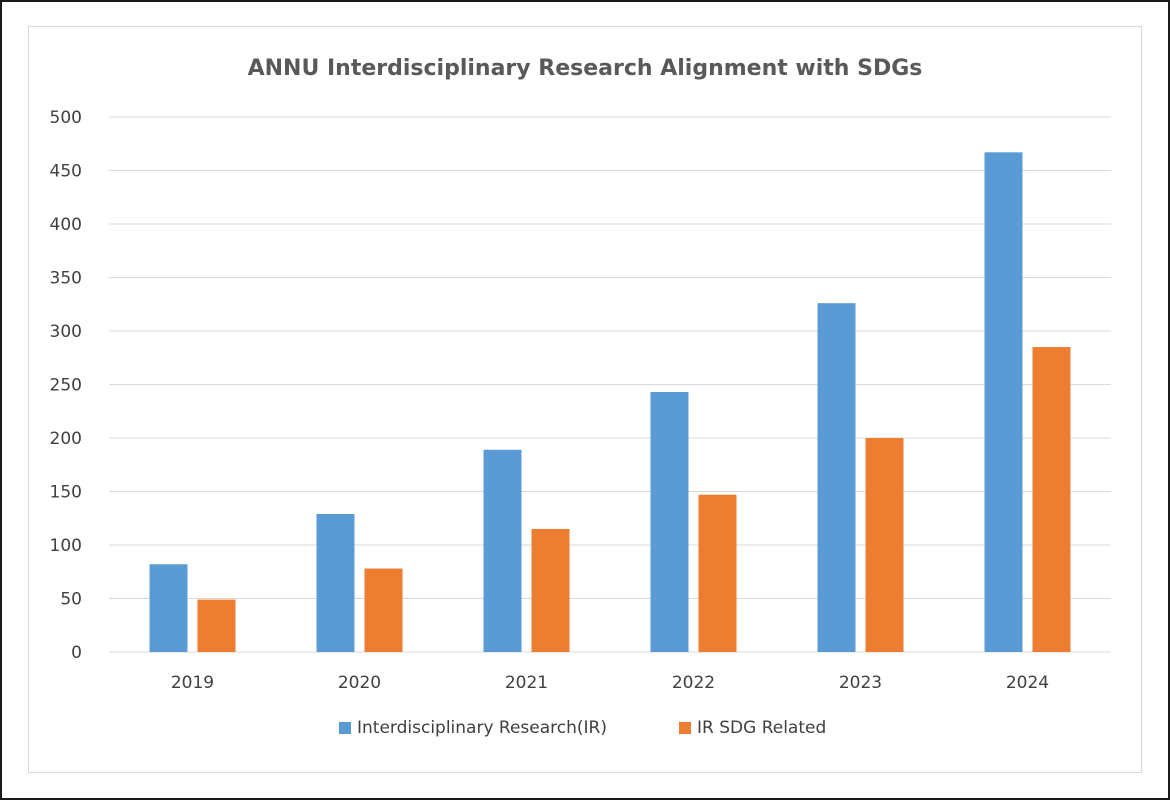  What do you see at coordinates (884, 545) in the screenshot?
I see `bar-ir-sdg-2023` at bounding box center [884, 545].